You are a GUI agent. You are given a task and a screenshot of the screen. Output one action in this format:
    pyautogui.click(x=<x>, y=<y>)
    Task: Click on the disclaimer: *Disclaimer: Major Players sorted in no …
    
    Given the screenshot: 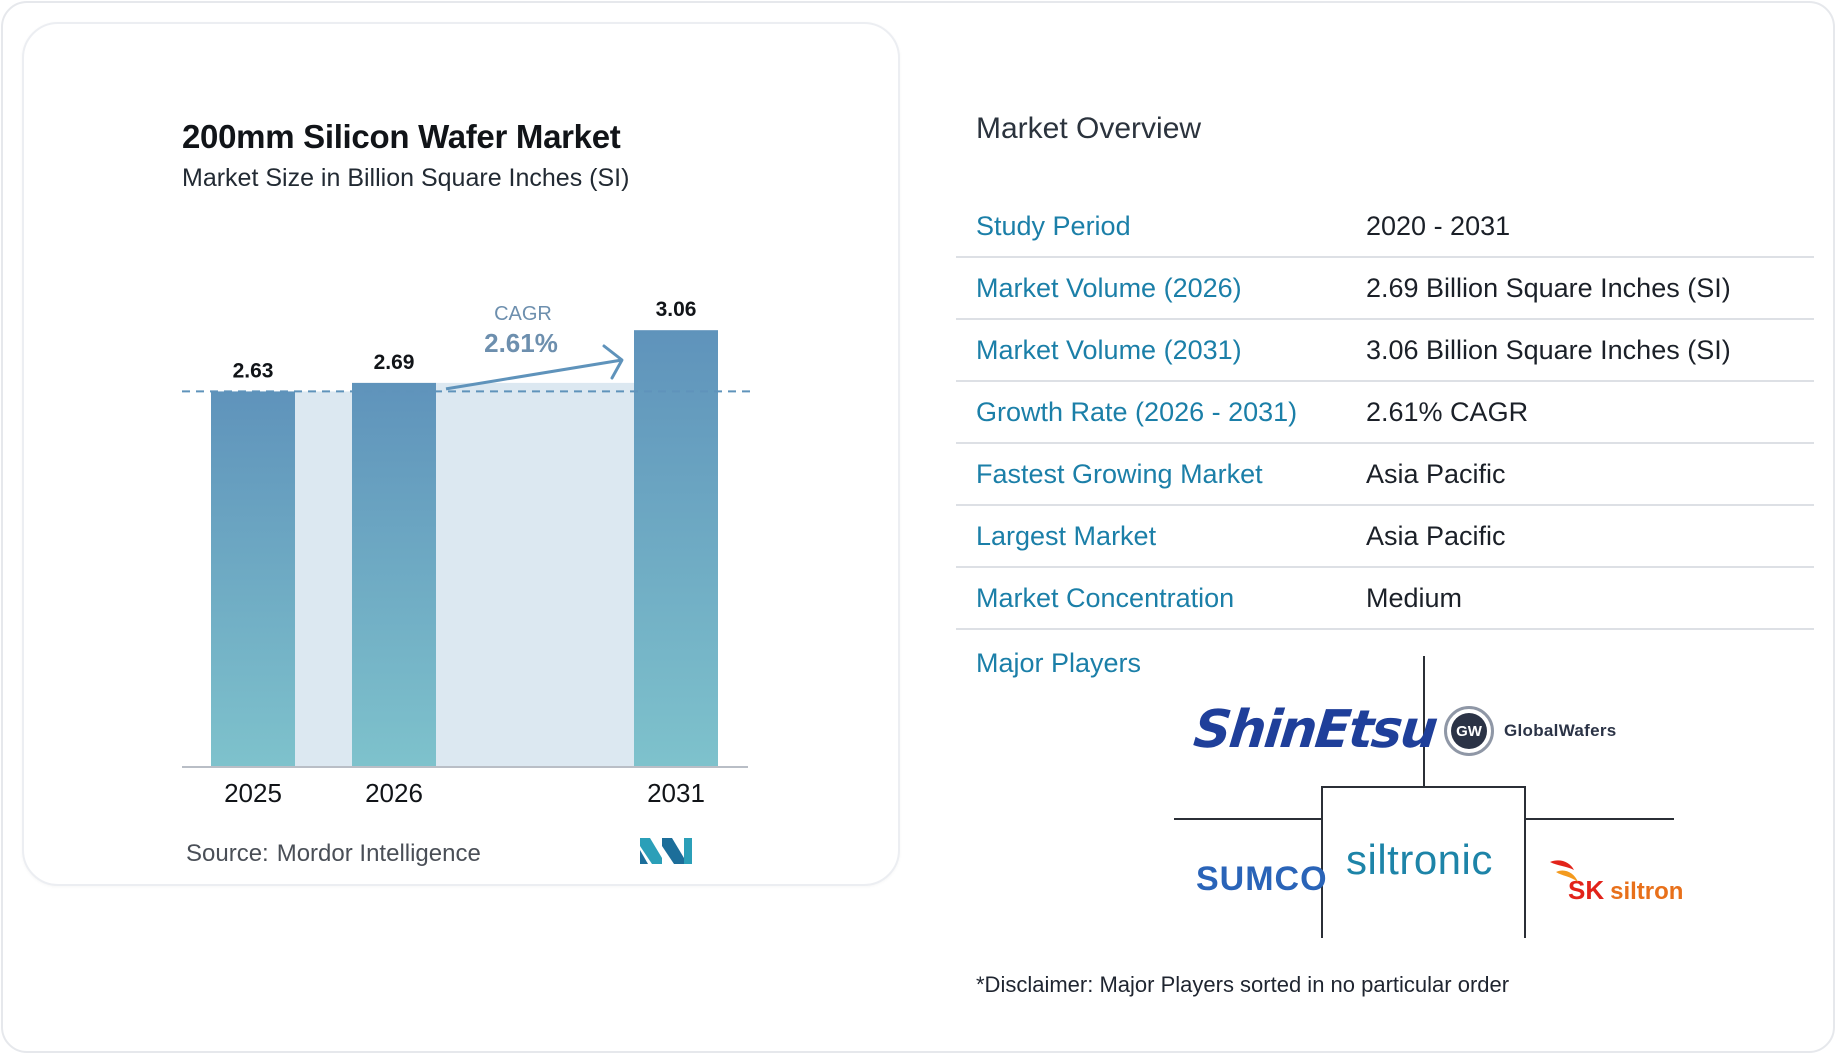 What is the action you would take?
    pyautogui.click(x=1243, y=984)
    